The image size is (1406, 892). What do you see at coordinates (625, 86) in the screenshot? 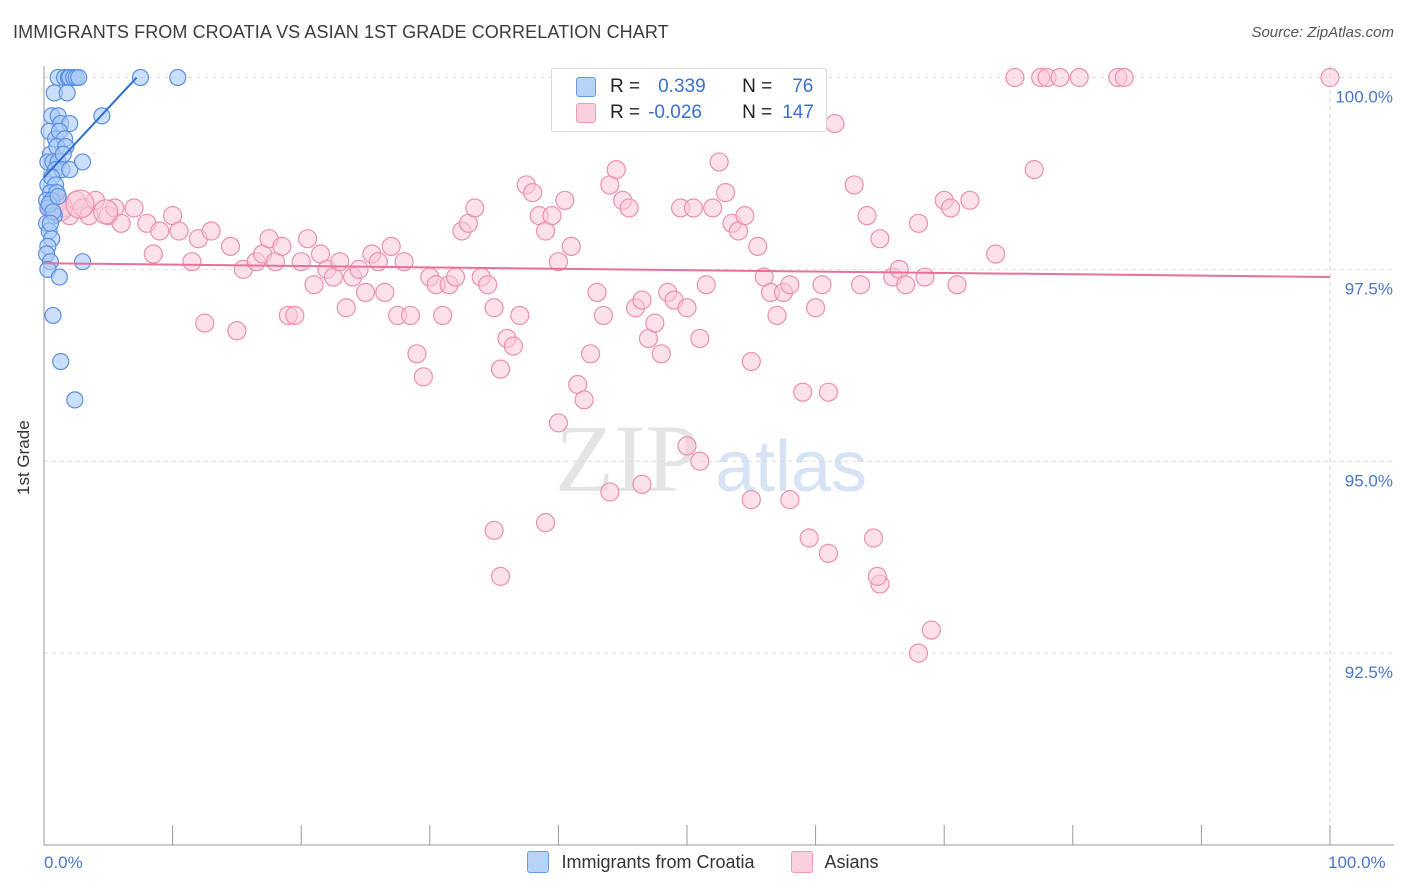
I see `legend-r-label: R =` at bounding box center [625, 86].